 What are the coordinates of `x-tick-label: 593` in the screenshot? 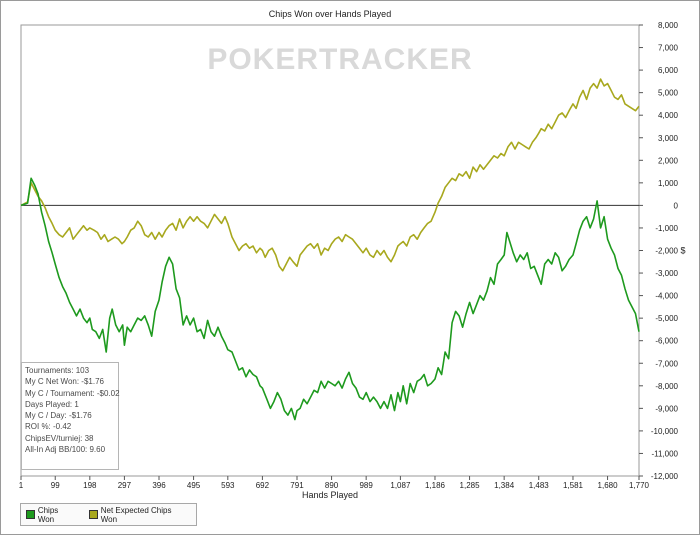 It's located at (228, 485).